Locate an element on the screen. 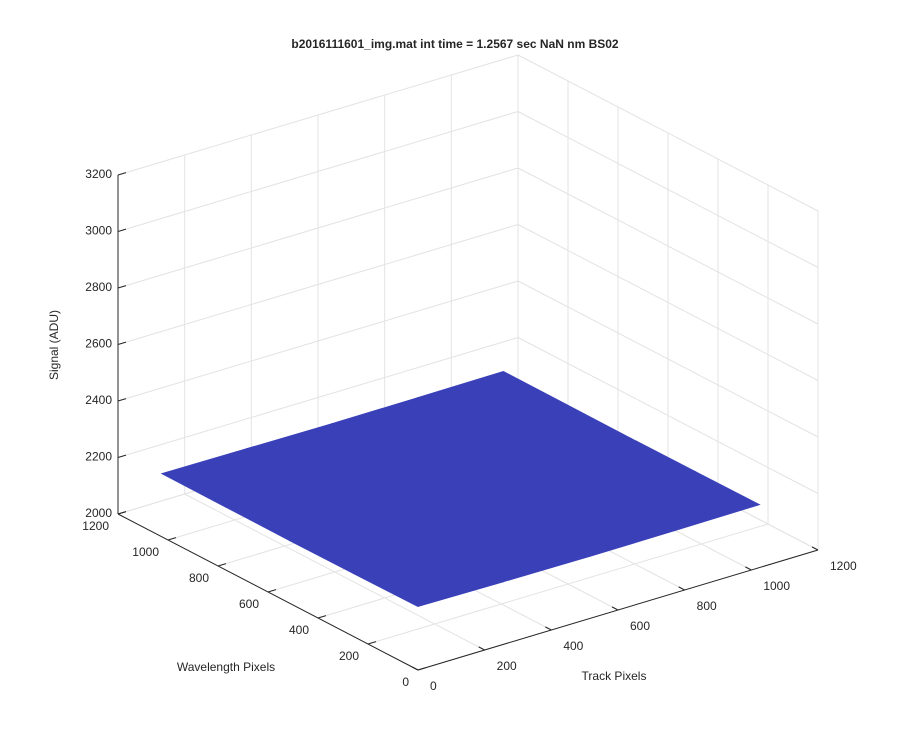 This screenshot has height=750, width=900. y-axis-label: Wavelength Pixels is located at coordinates (226, 667).